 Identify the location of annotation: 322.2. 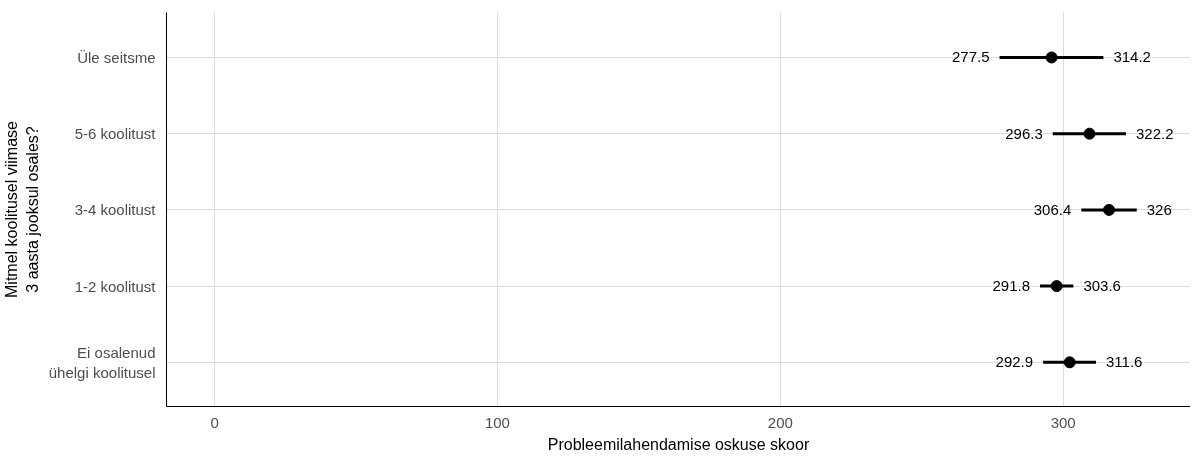
(1155, 133).